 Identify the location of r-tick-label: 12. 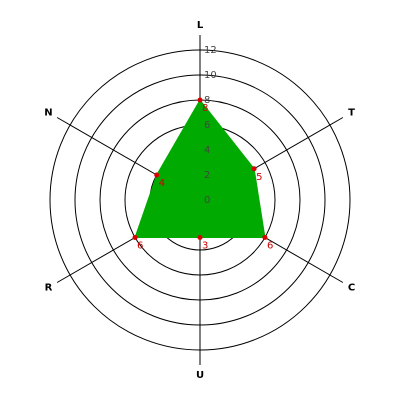
(210, 50).